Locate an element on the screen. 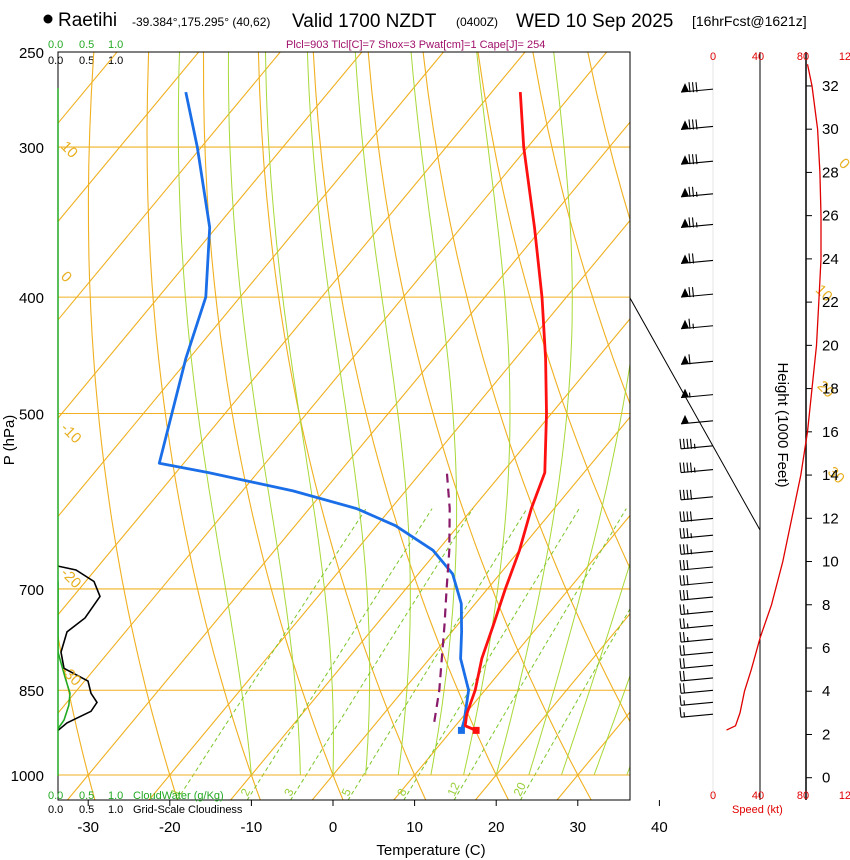  height-tick-label: 8 is located at coordinates (826, 605).